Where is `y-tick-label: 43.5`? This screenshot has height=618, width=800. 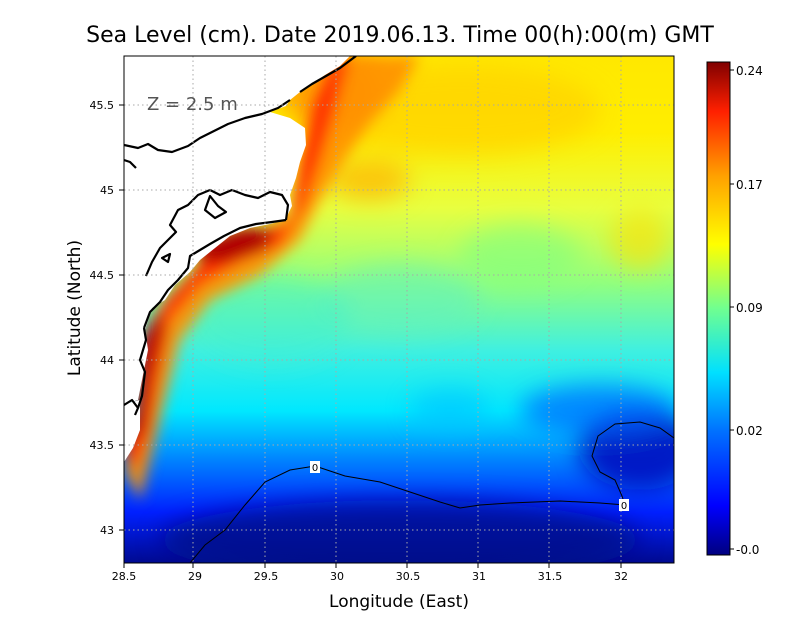 y-tick-label: 43.5 is located at coordinates (102, 445).